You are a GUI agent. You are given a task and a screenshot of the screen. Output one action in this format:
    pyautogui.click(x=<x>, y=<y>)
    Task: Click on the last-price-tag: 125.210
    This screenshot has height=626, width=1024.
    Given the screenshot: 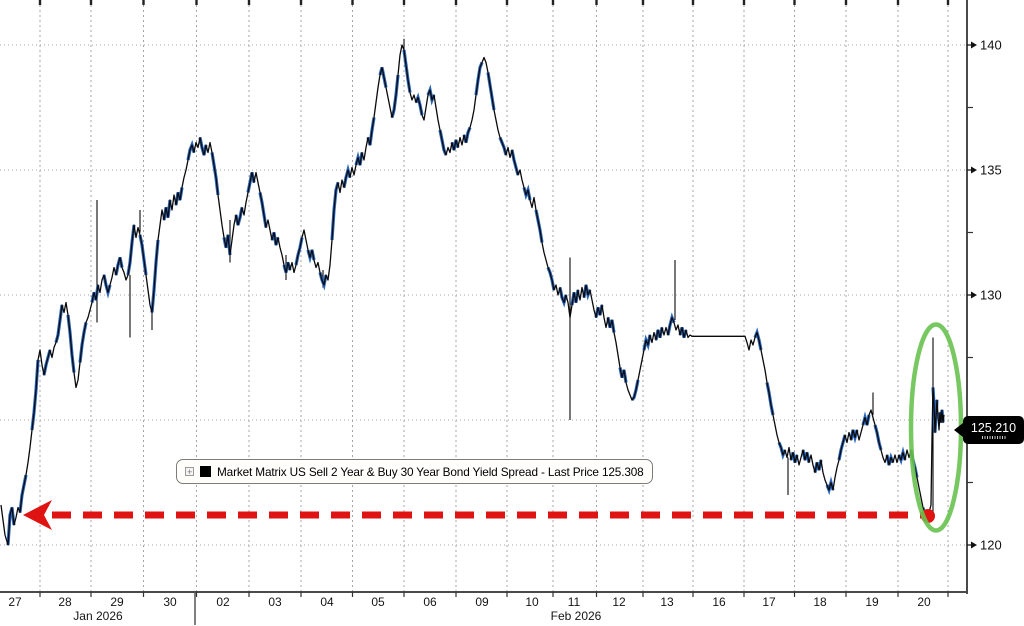 What is the action you would take?
    pyautogui.click(x=989, y=430)
    